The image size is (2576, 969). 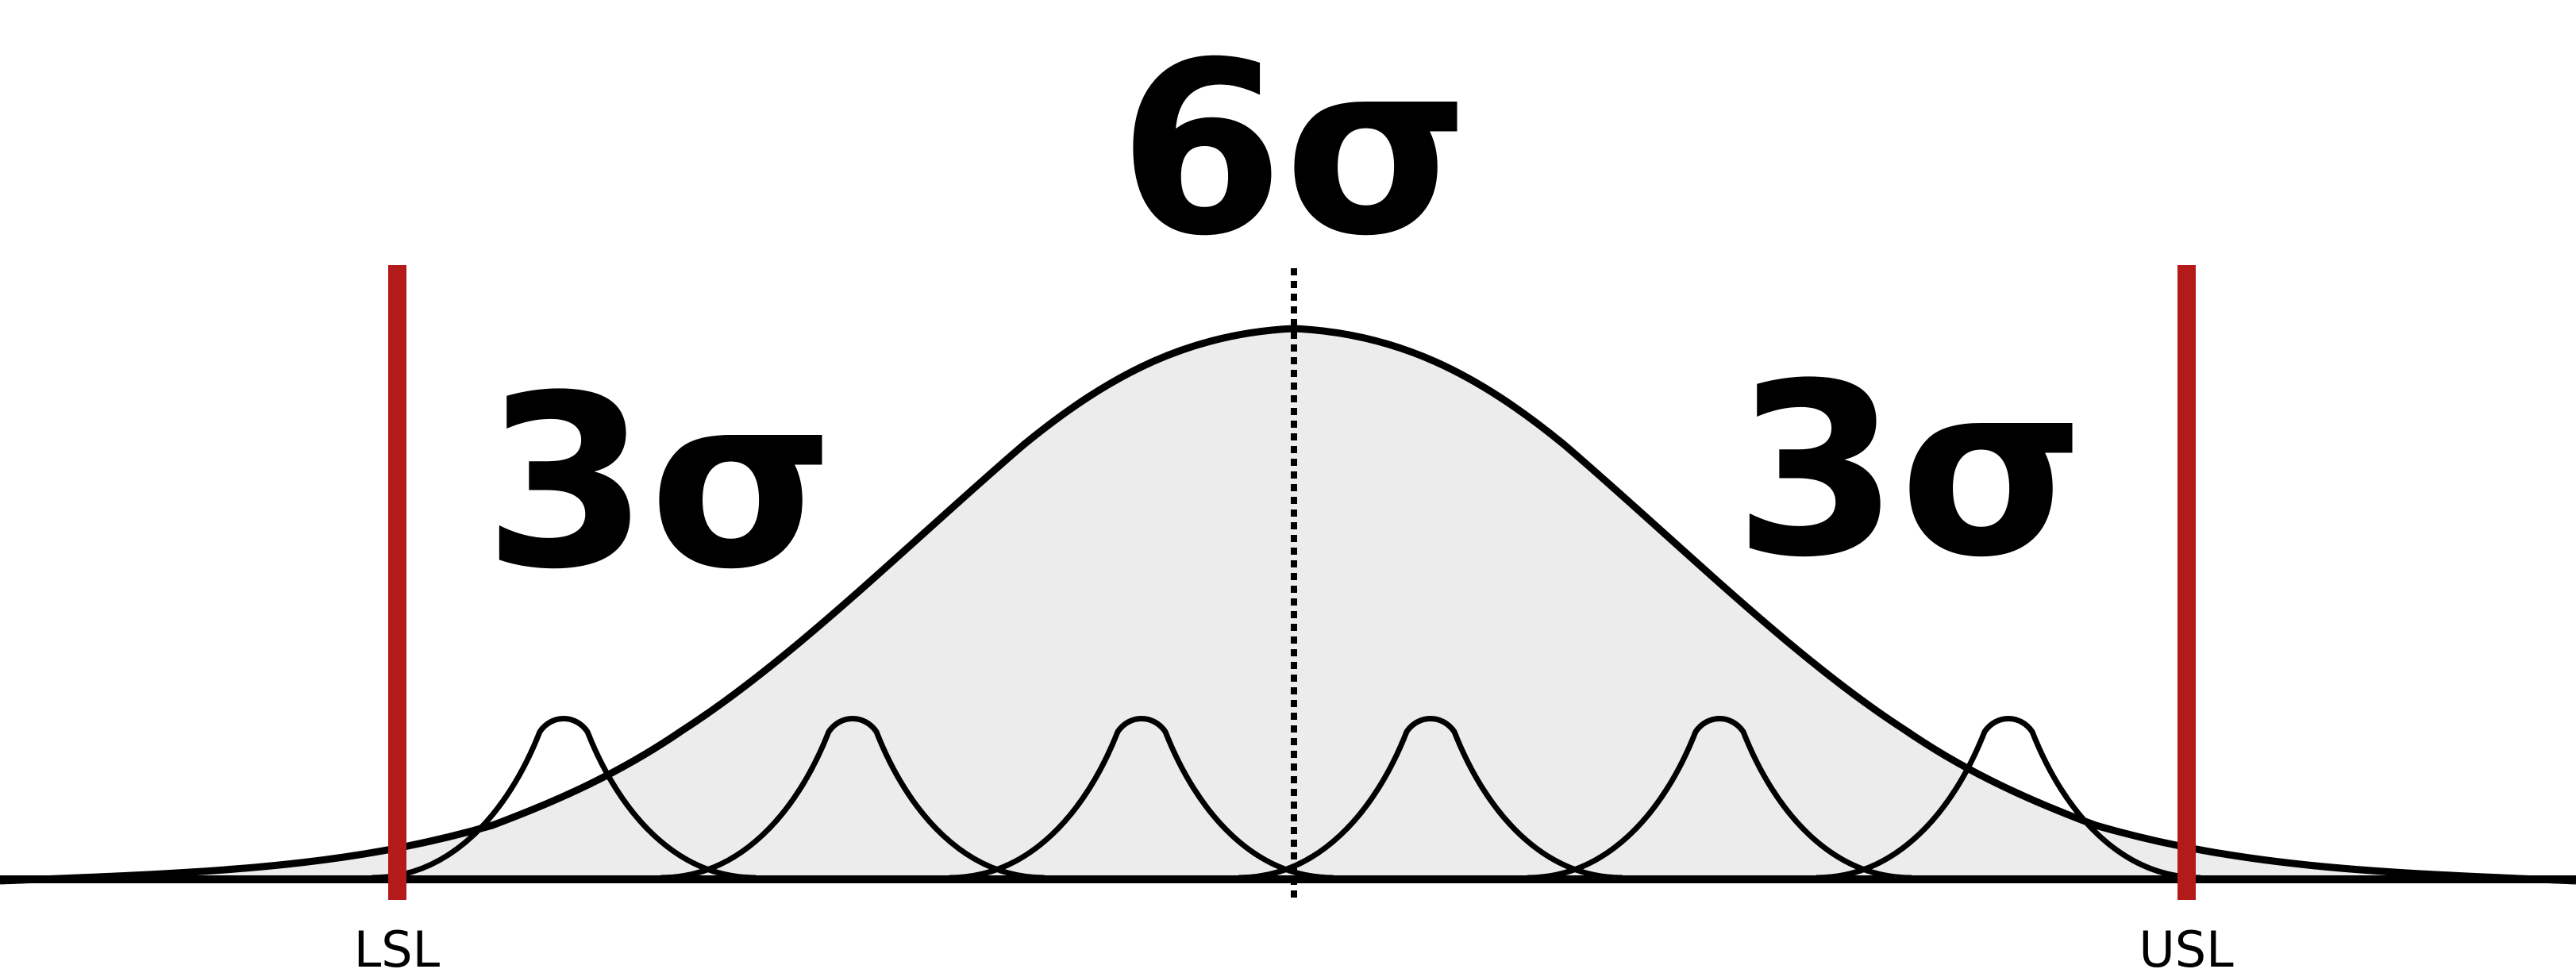 I want to click on lower-spec-limit-line, so click(x=397, y=582).